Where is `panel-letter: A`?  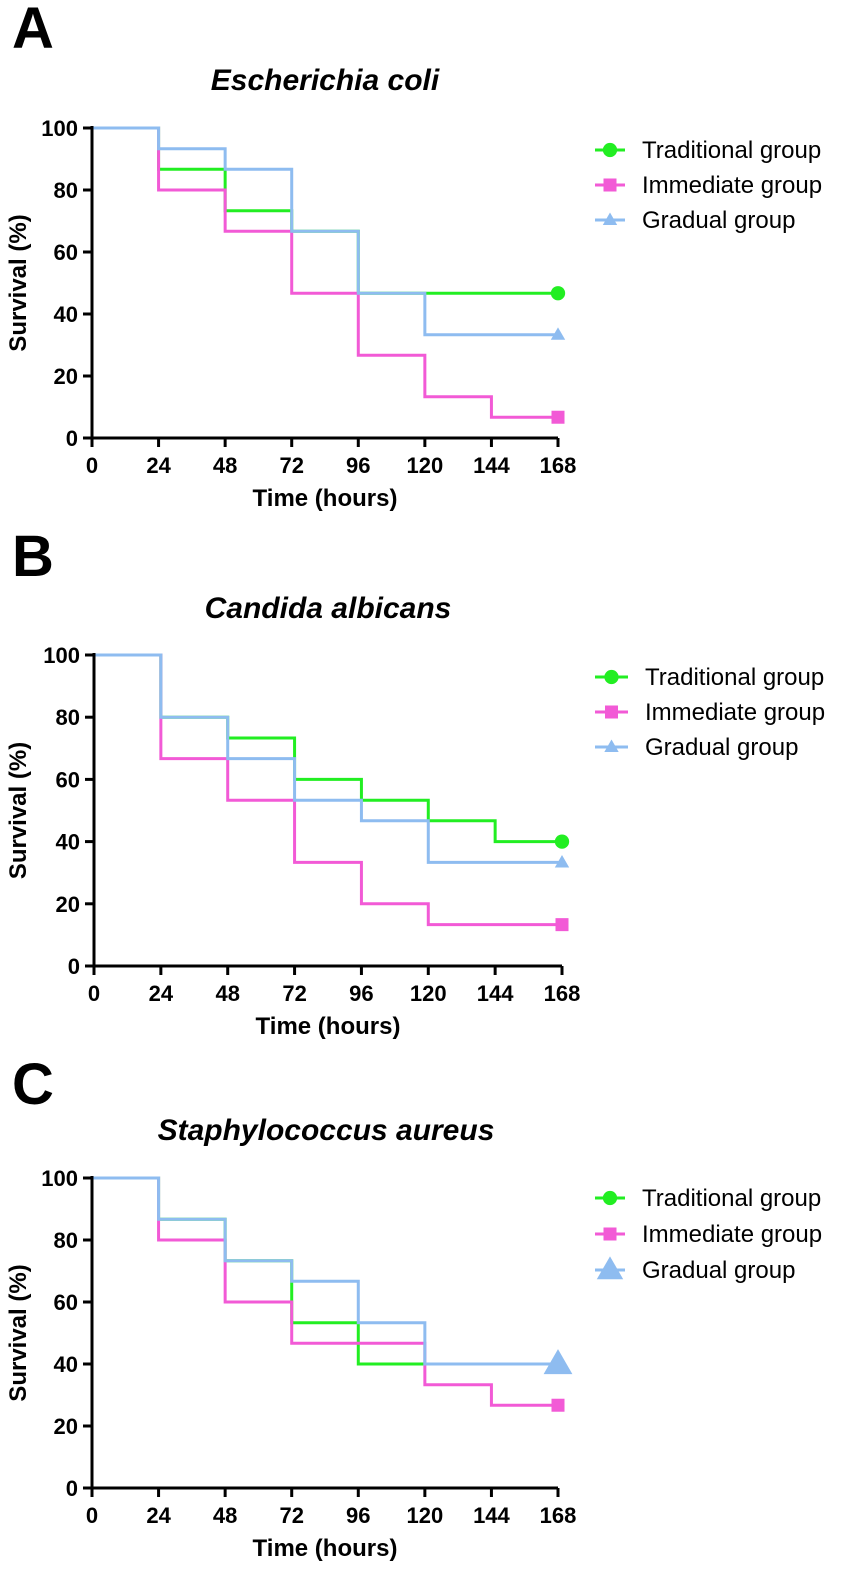
panel-letter: A is located at coordinates (33, 30).